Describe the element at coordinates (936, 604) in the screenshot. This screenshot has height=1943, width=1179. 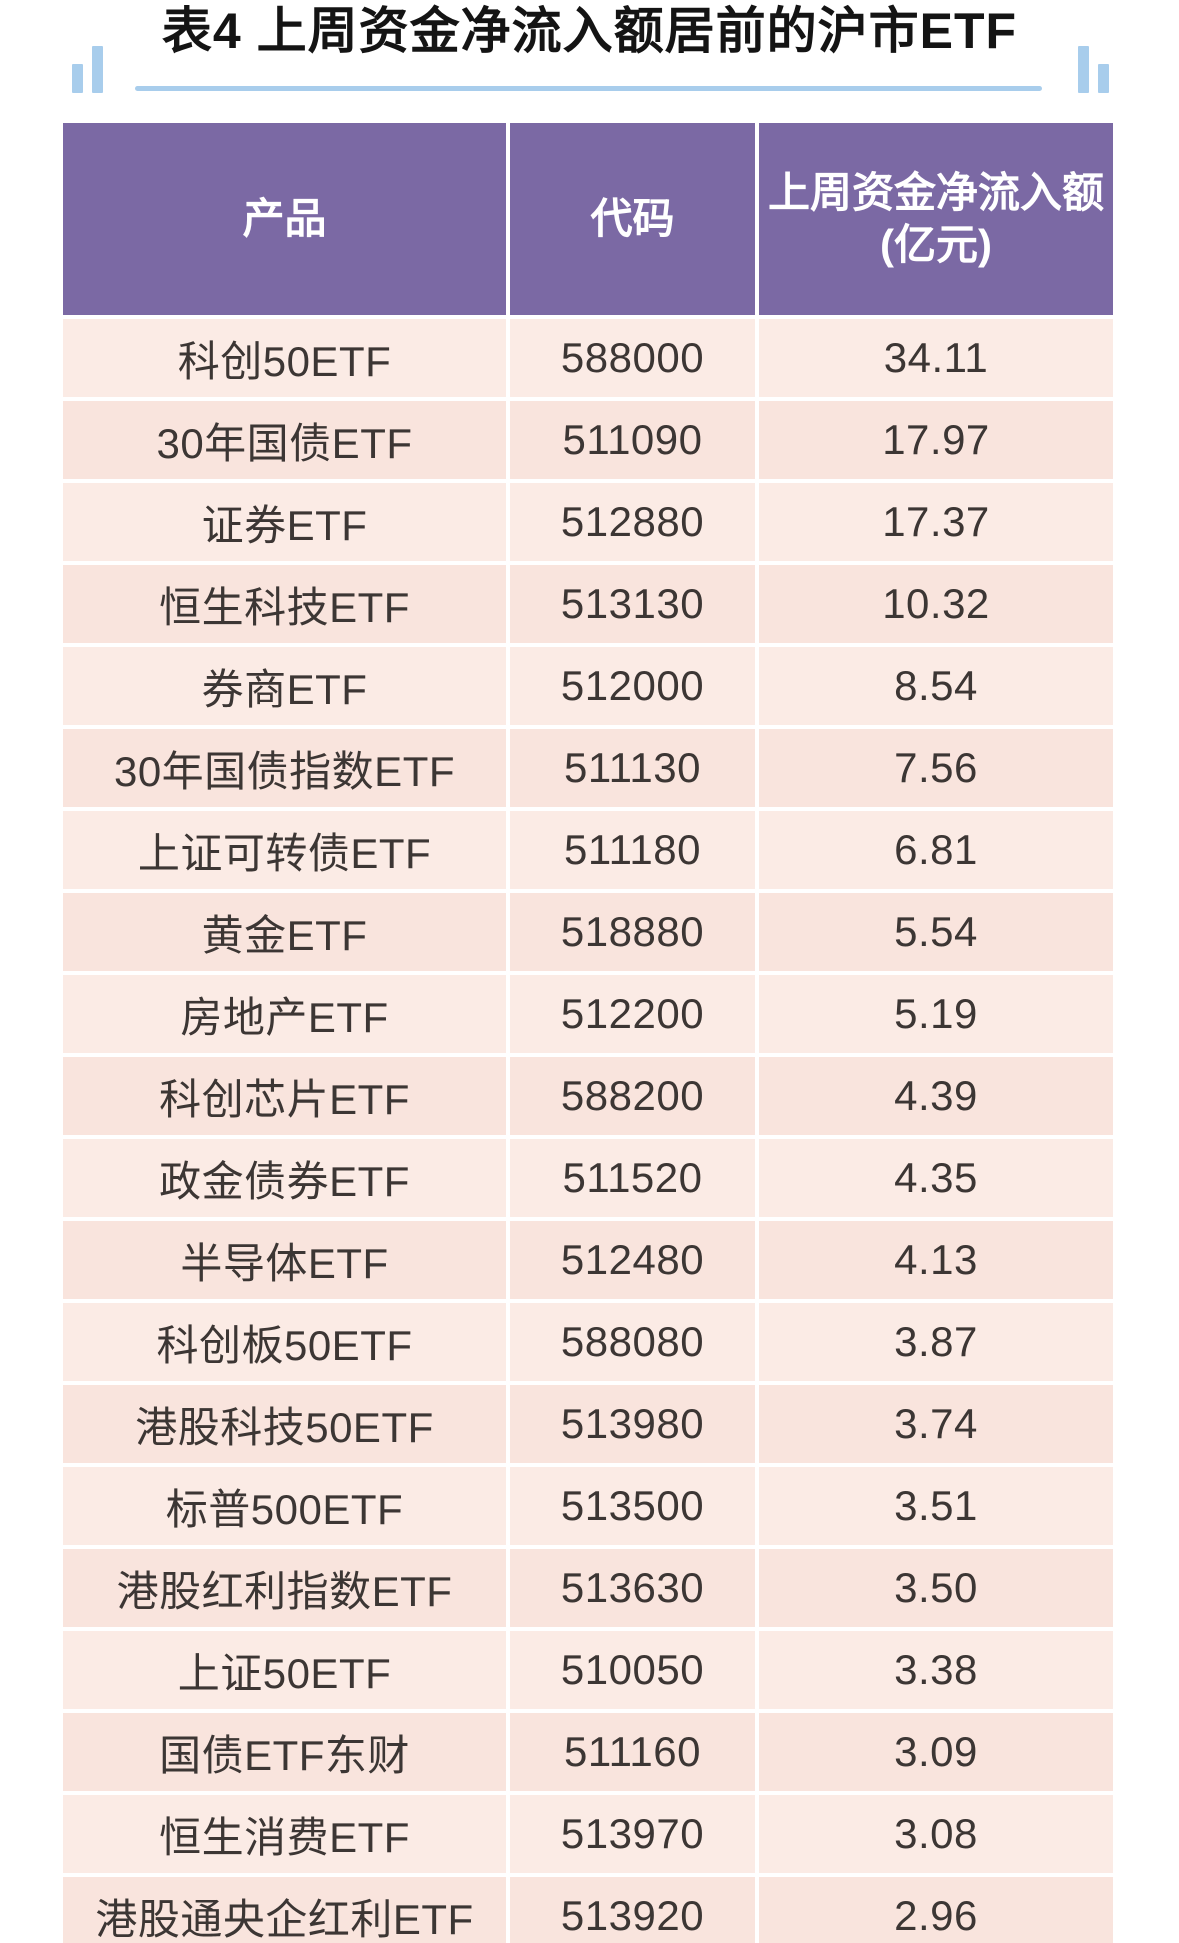
I see `value-cell: 10.32` at that location.